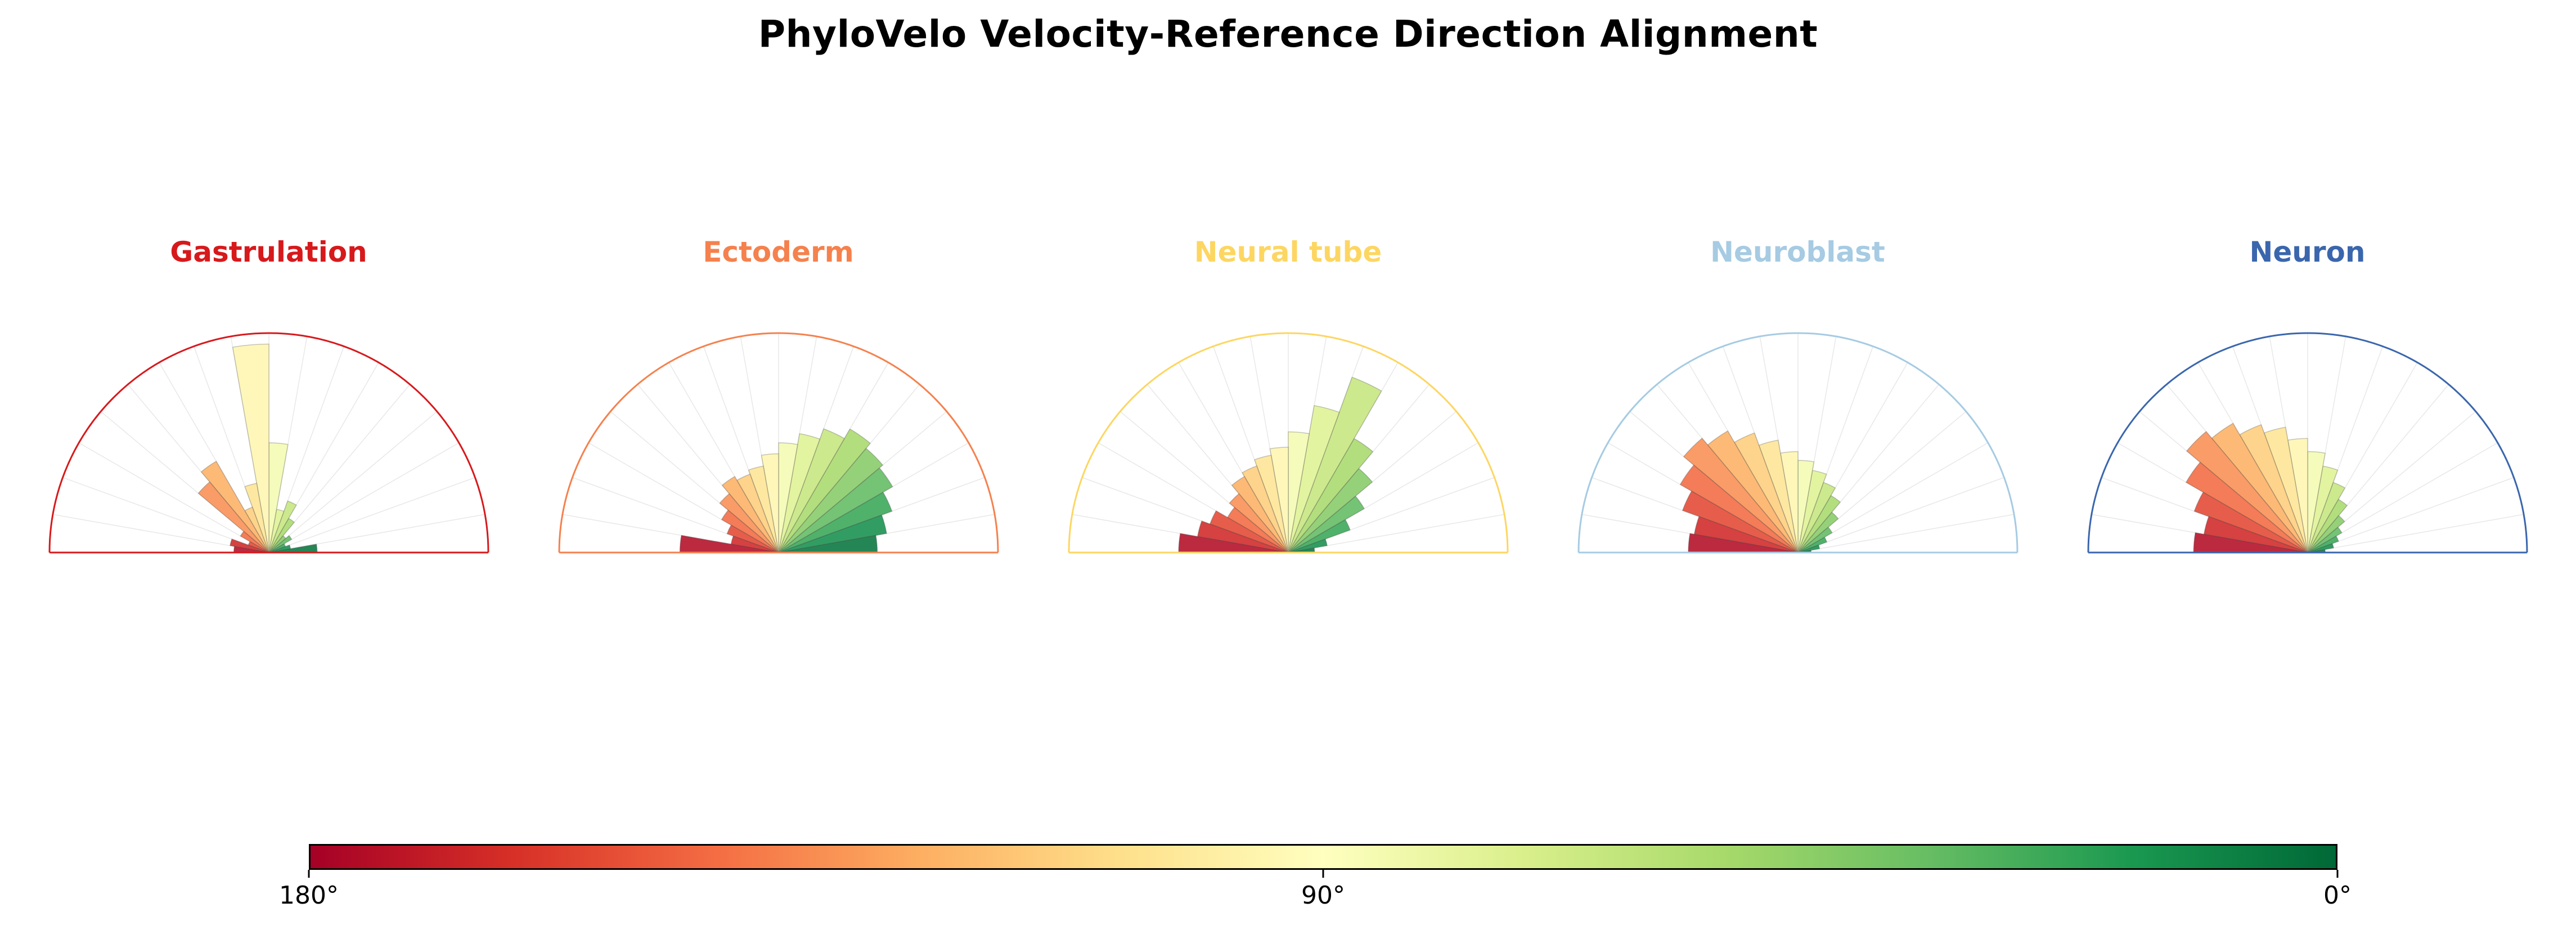 The height and width of the screenshot is (925, 2576). Describe the element at coordinates (268, 252) in the screenshot. I see `panel-title: Gastrulation` at that location.